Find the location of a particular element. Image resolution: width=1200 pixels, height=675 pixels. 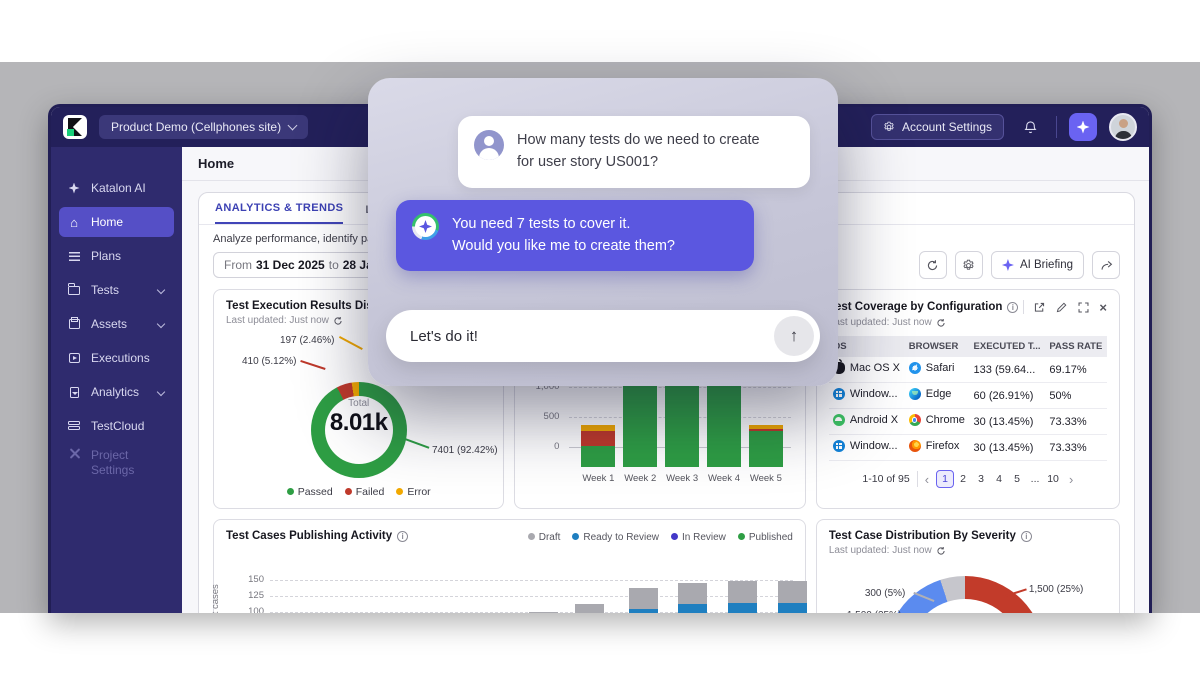

sidebar-item-assets: Assets is located at coordinates (116, 324).